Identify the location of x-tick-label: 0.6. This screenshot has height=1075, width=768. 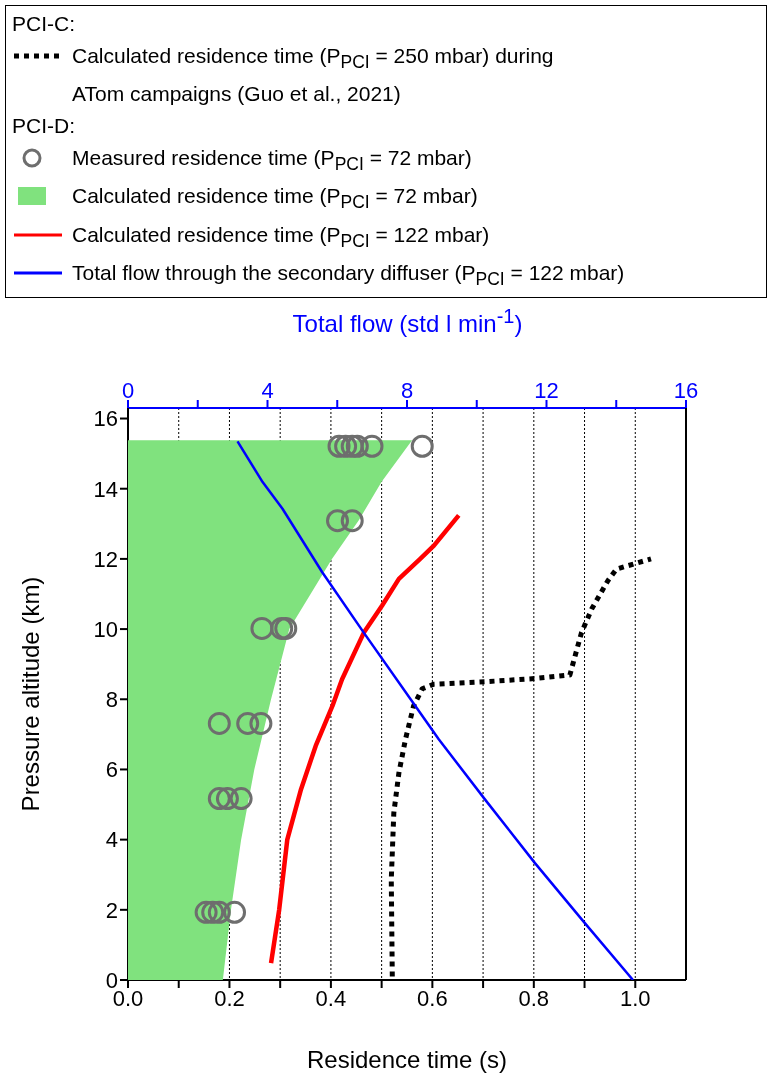
(432, 998).